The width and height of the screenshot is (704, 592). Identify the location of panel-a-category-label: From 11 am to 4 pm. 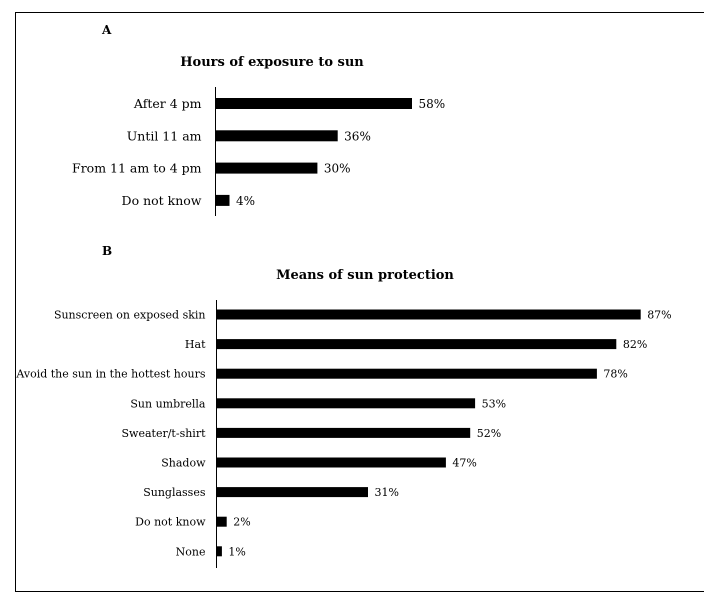
(137, 168).